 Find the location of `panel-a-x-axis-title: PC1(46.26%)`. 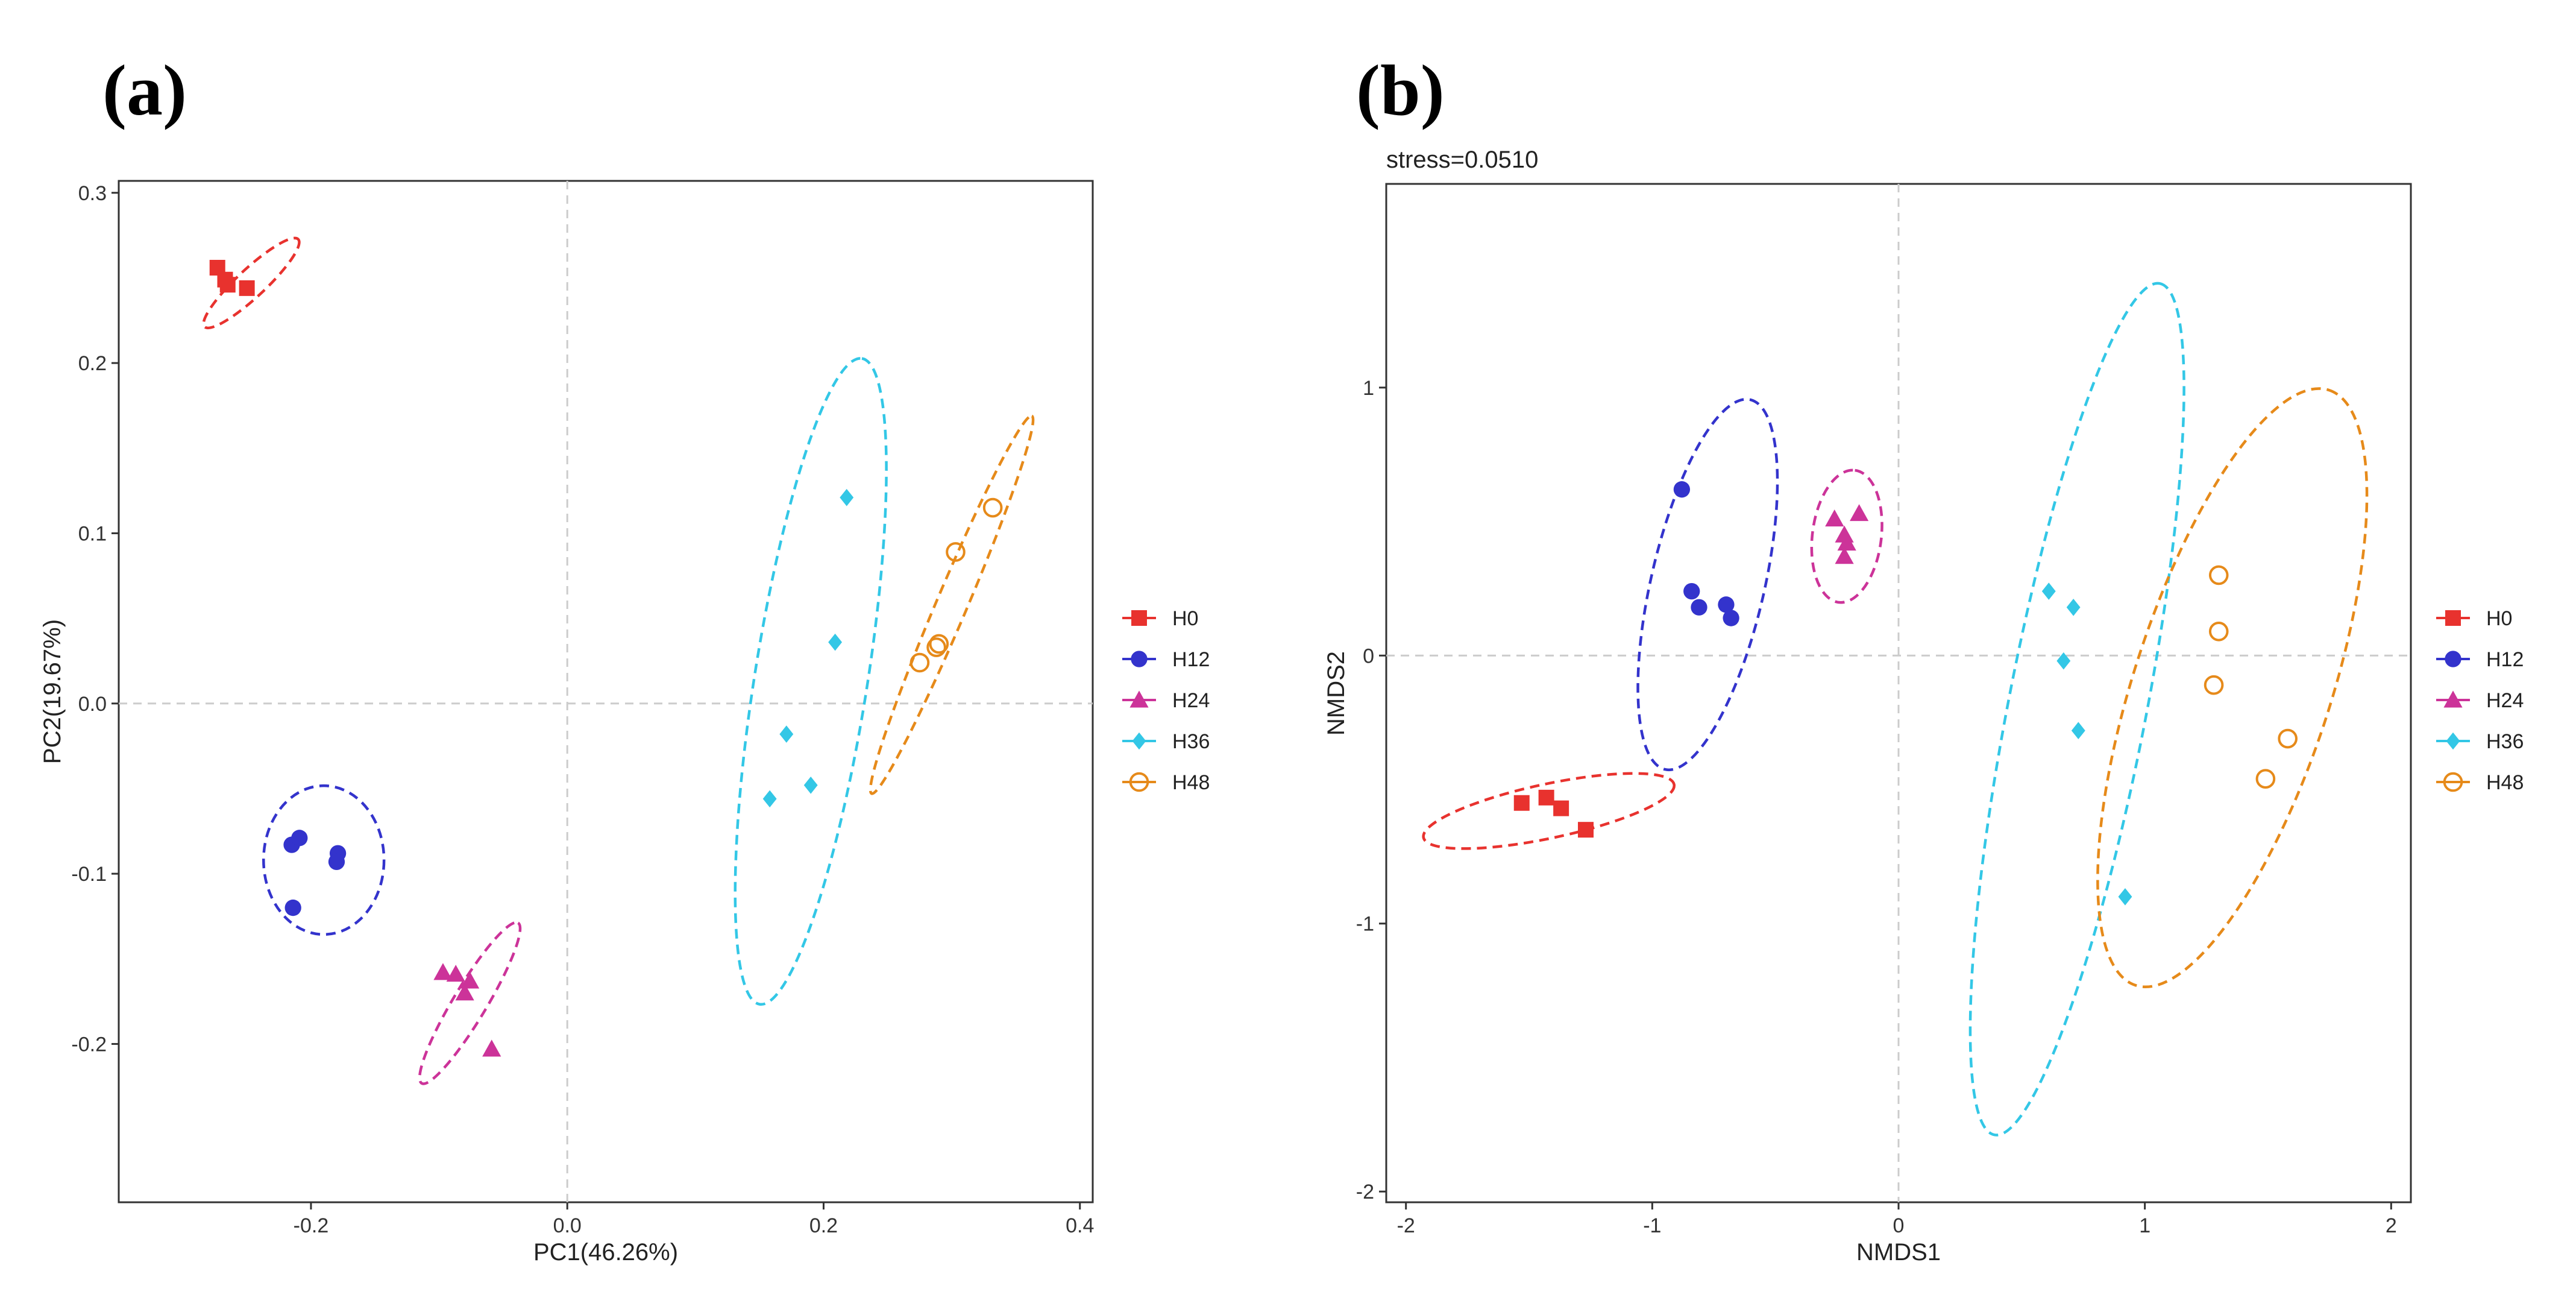

panel-a-x-axis-title: PC1(46.26%) is located at coordinates (605, 1252).